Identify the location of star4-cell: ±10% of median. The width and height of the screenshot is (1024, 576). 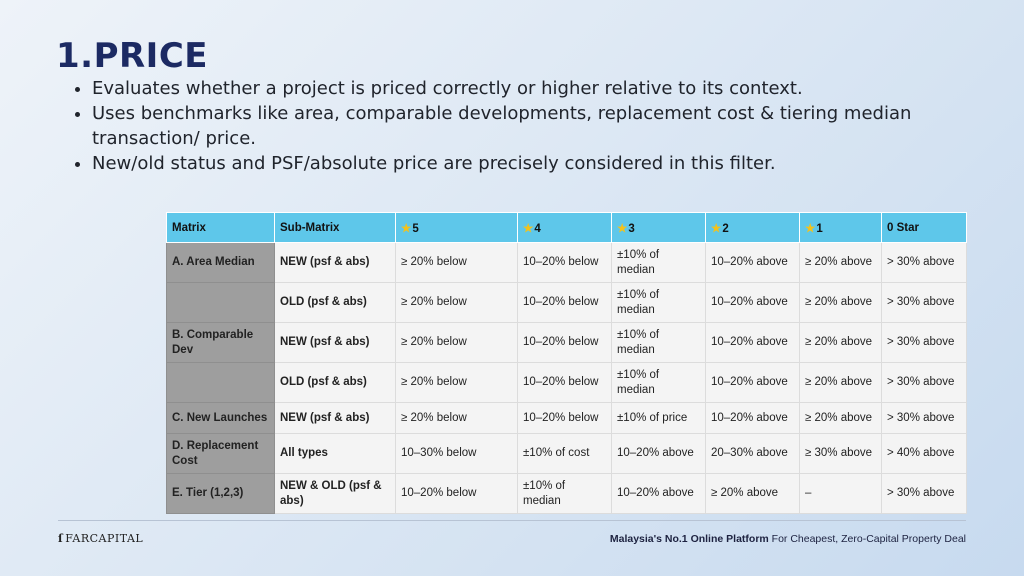
(564, 493).